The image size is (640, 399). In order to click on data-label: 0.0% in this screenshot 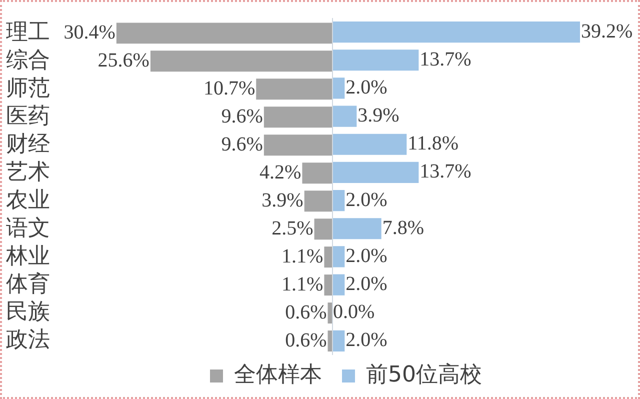, I will do `click(354, 312)`.